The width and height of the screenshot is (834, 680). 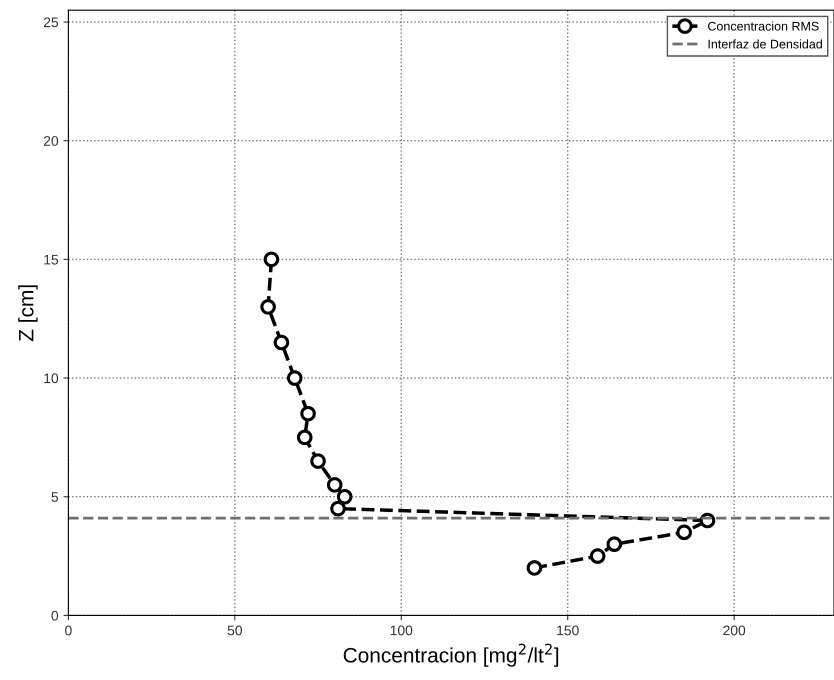 I want to click on x-tick-label: 50, so click(x=235, y=630).